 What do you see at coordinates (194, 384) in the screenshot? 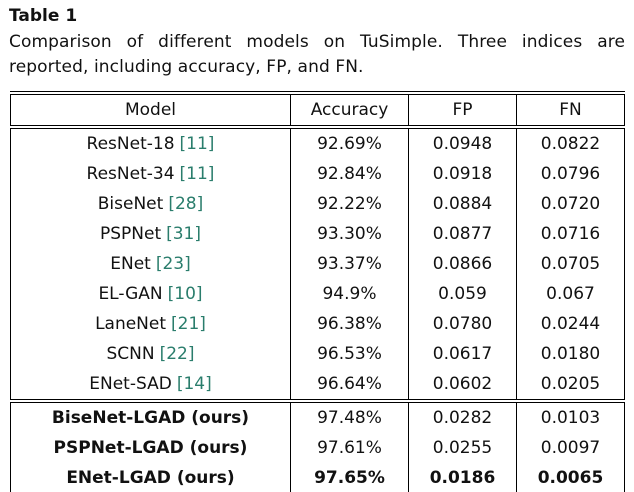
I see `citation-link: [14]` at bounding box center [194, 384].